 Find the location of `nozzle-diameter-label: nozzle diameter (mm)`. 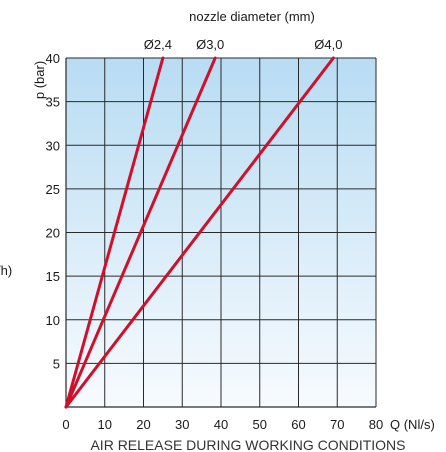

nozzle-diameter-label: nozzle diameter (mm) is located at coordinates (252, 16).